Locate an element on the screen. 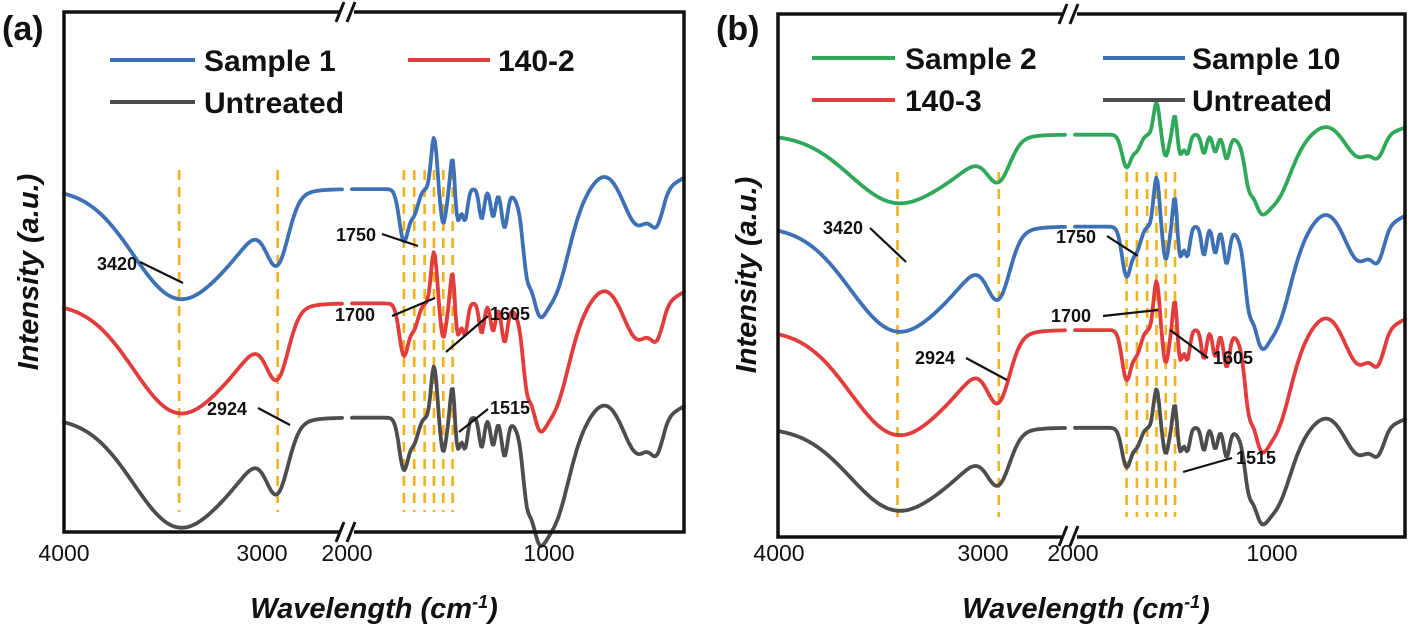 The image size is (1409, 634). legend-label-sample-2: Sample 2 is located at coordinates (971, 59).